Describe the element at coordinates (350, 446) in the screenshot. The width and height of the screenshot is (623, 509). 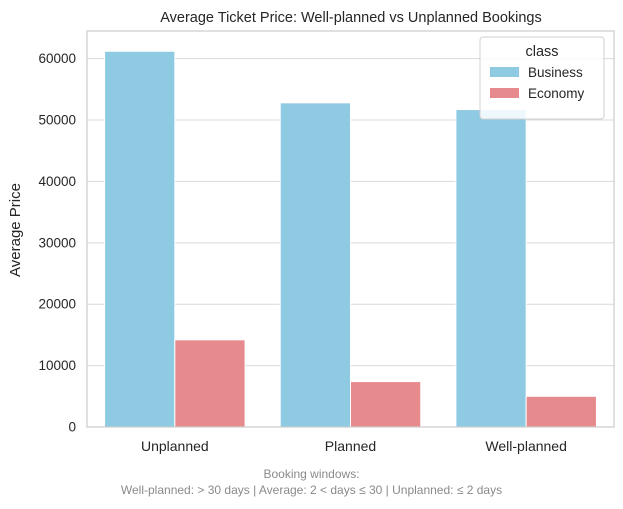
I see `x-tick-label: Planned` at that location.